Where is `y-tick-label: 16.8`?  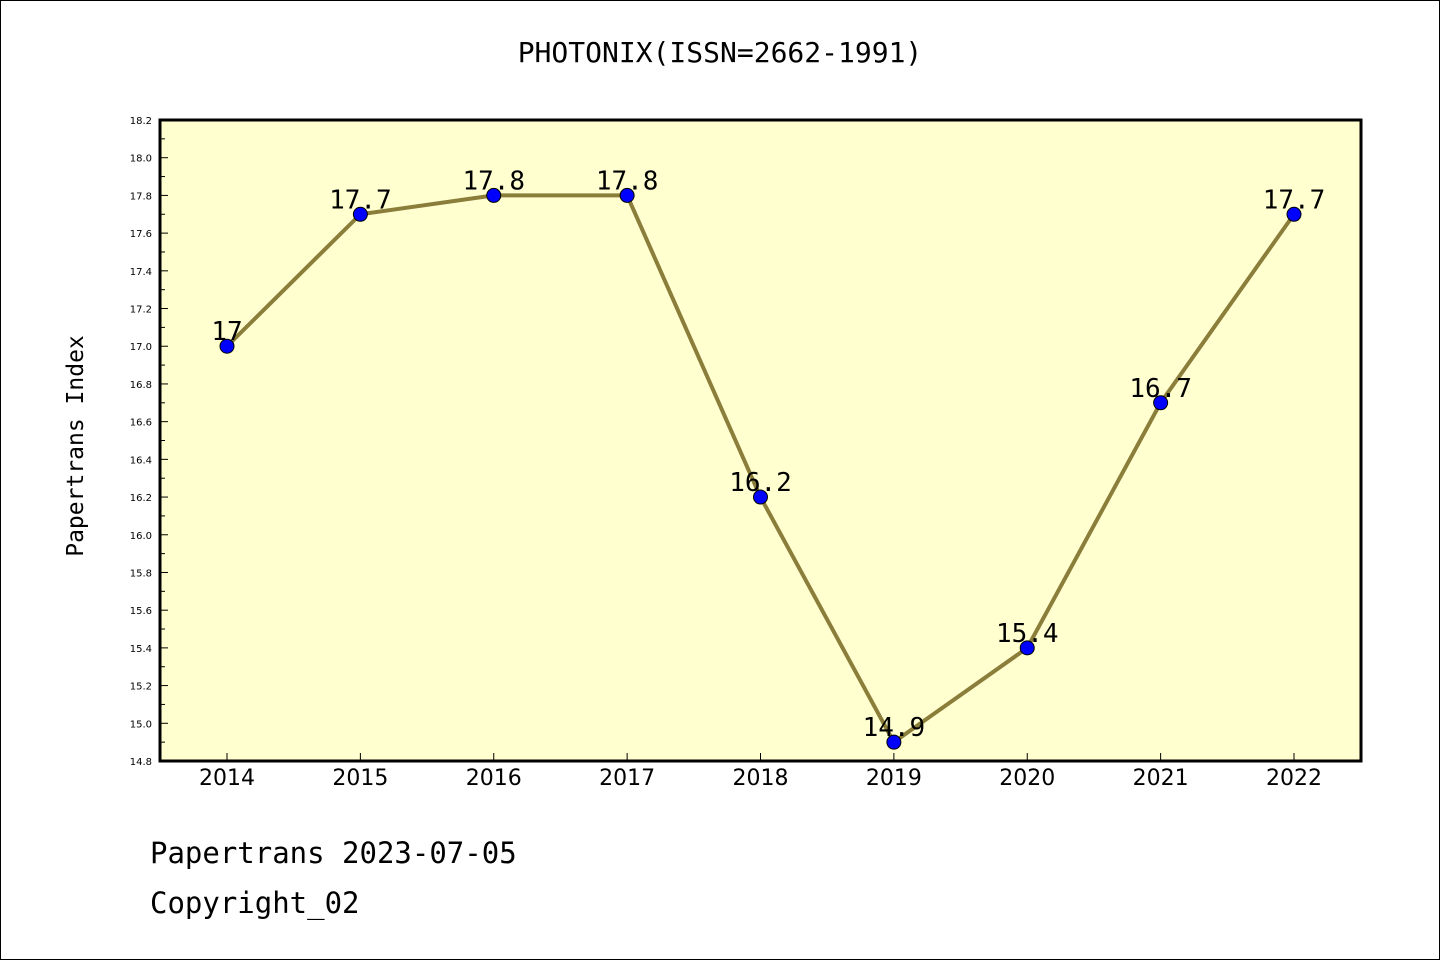 y-tick-label: 16.8 is located at coordinates (141, 385).